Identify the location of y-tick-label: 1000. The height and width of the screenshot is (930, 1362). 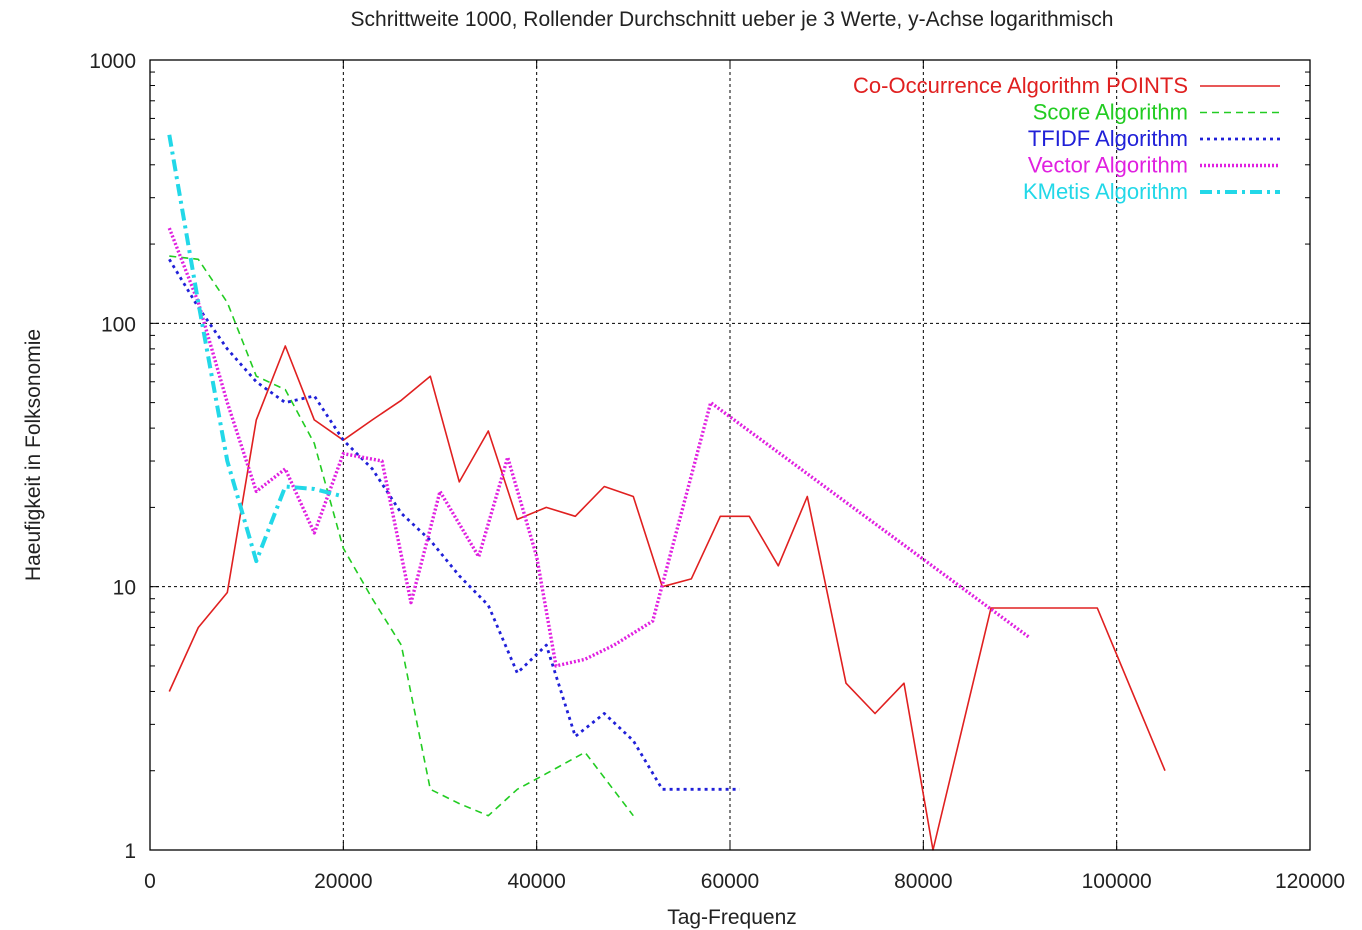
(112, 61).